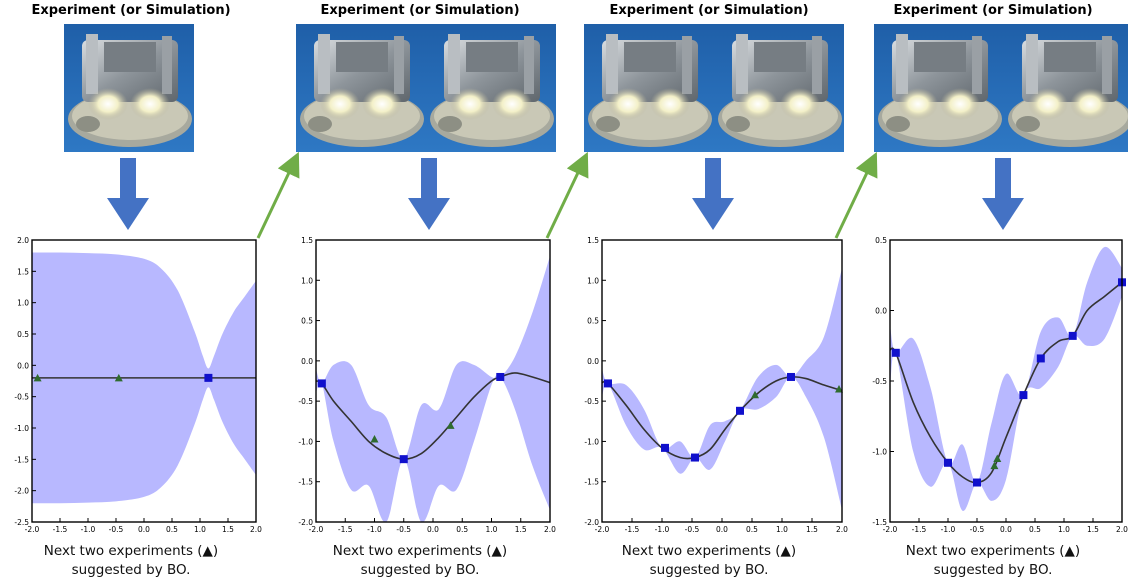 The height and width of the screenshot is (584, 1128). Describe the element at coordinates (21, 522) in the screenshot. I see `y-tick-label: -2.5` at that location.